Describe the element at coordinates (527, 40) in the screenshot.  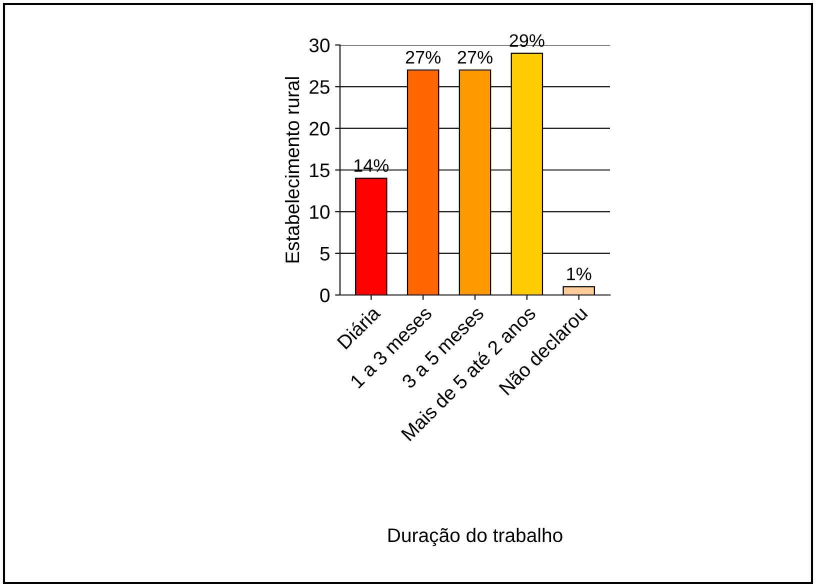
I see `data-label: 29%` at that location.